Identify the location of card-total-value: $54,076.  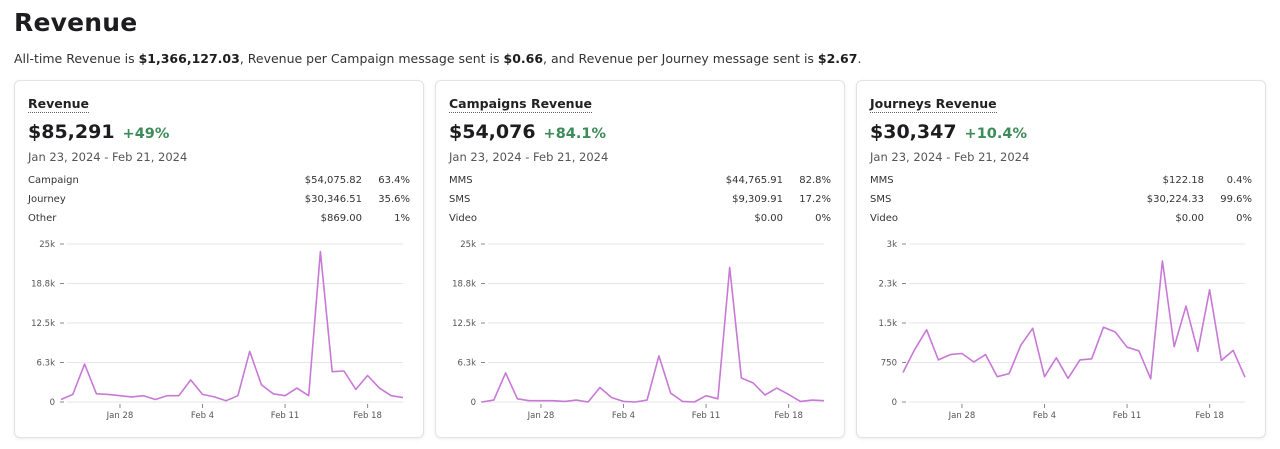
(492, 132).